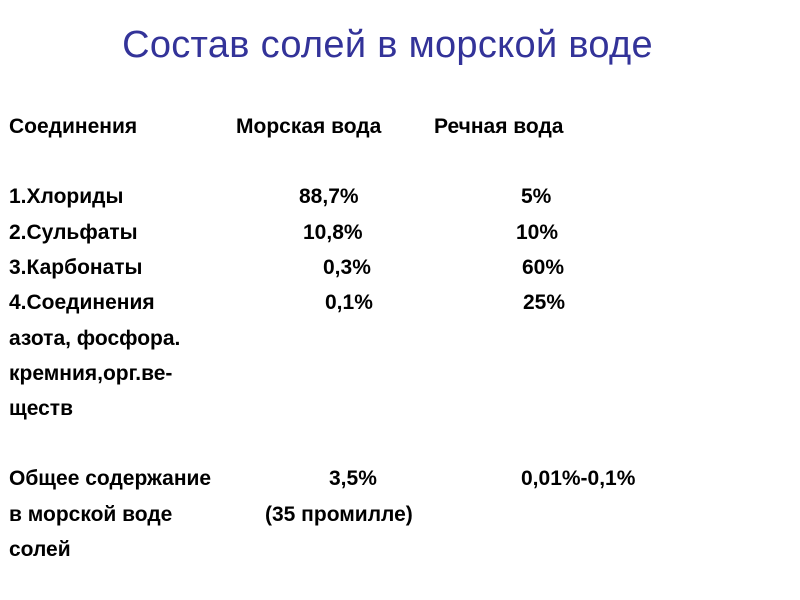 The height and width of the screenshot is (600, 800). I want to click on row-river-value: 10%, so click(537, 232).